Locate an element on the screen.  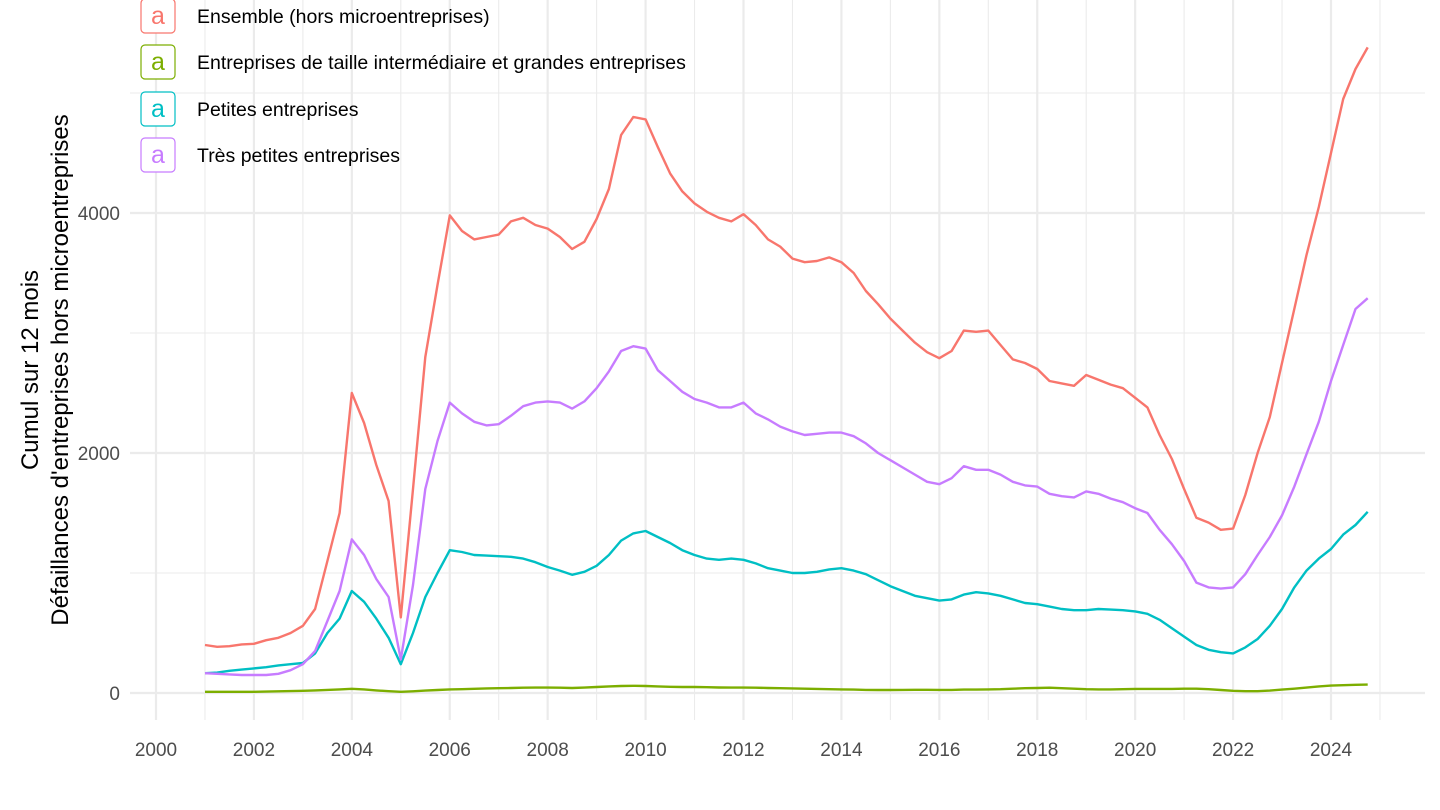
y-axis-tick-labels: 0 2000 4000 is located at coordinates (99, 454).